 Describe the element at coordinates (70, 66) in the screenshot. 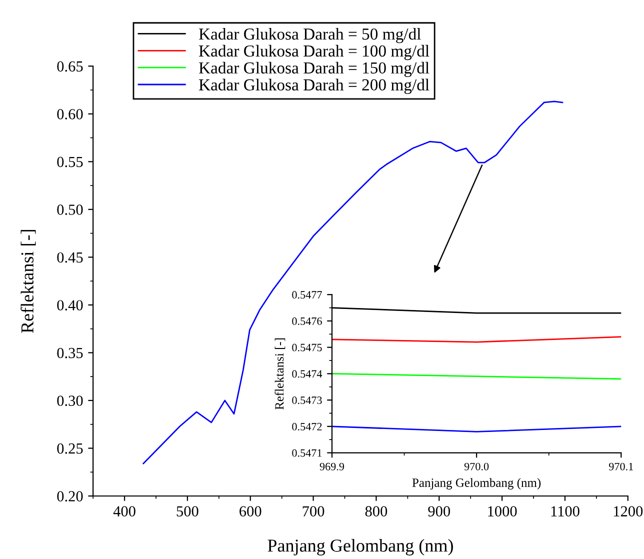

I see `y-tick-label: 0.65` at that location.